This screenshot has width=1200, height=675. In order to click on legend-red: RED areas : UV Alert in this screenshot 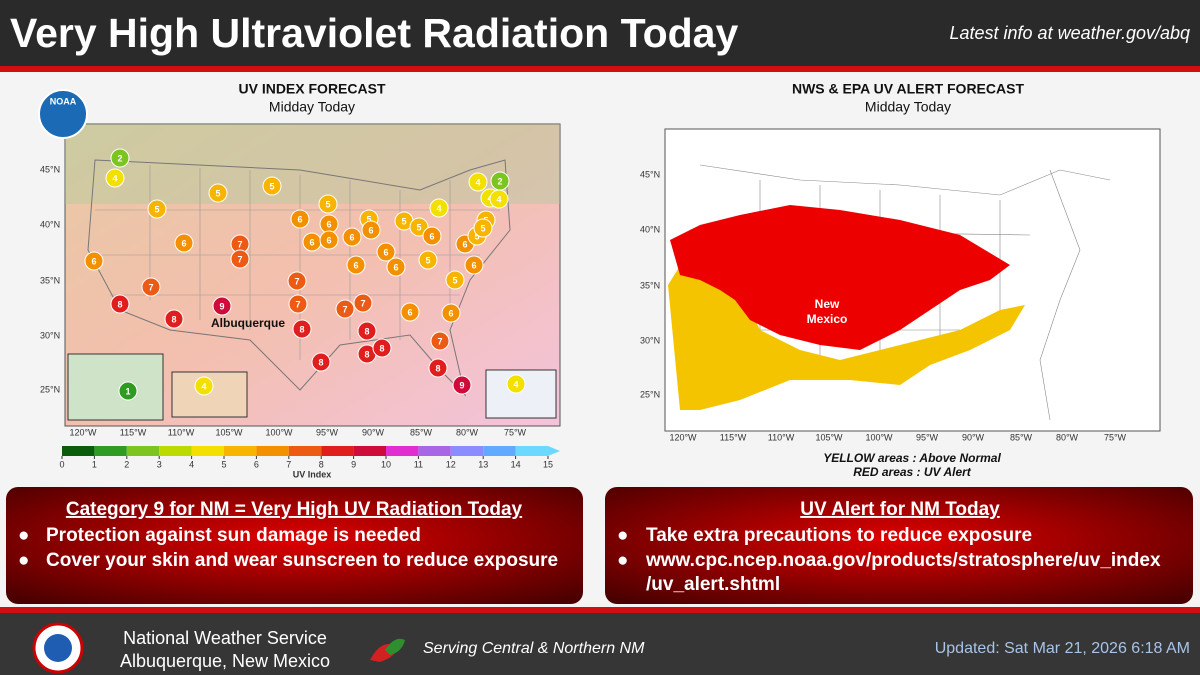, I will do `click(912, 472)`.